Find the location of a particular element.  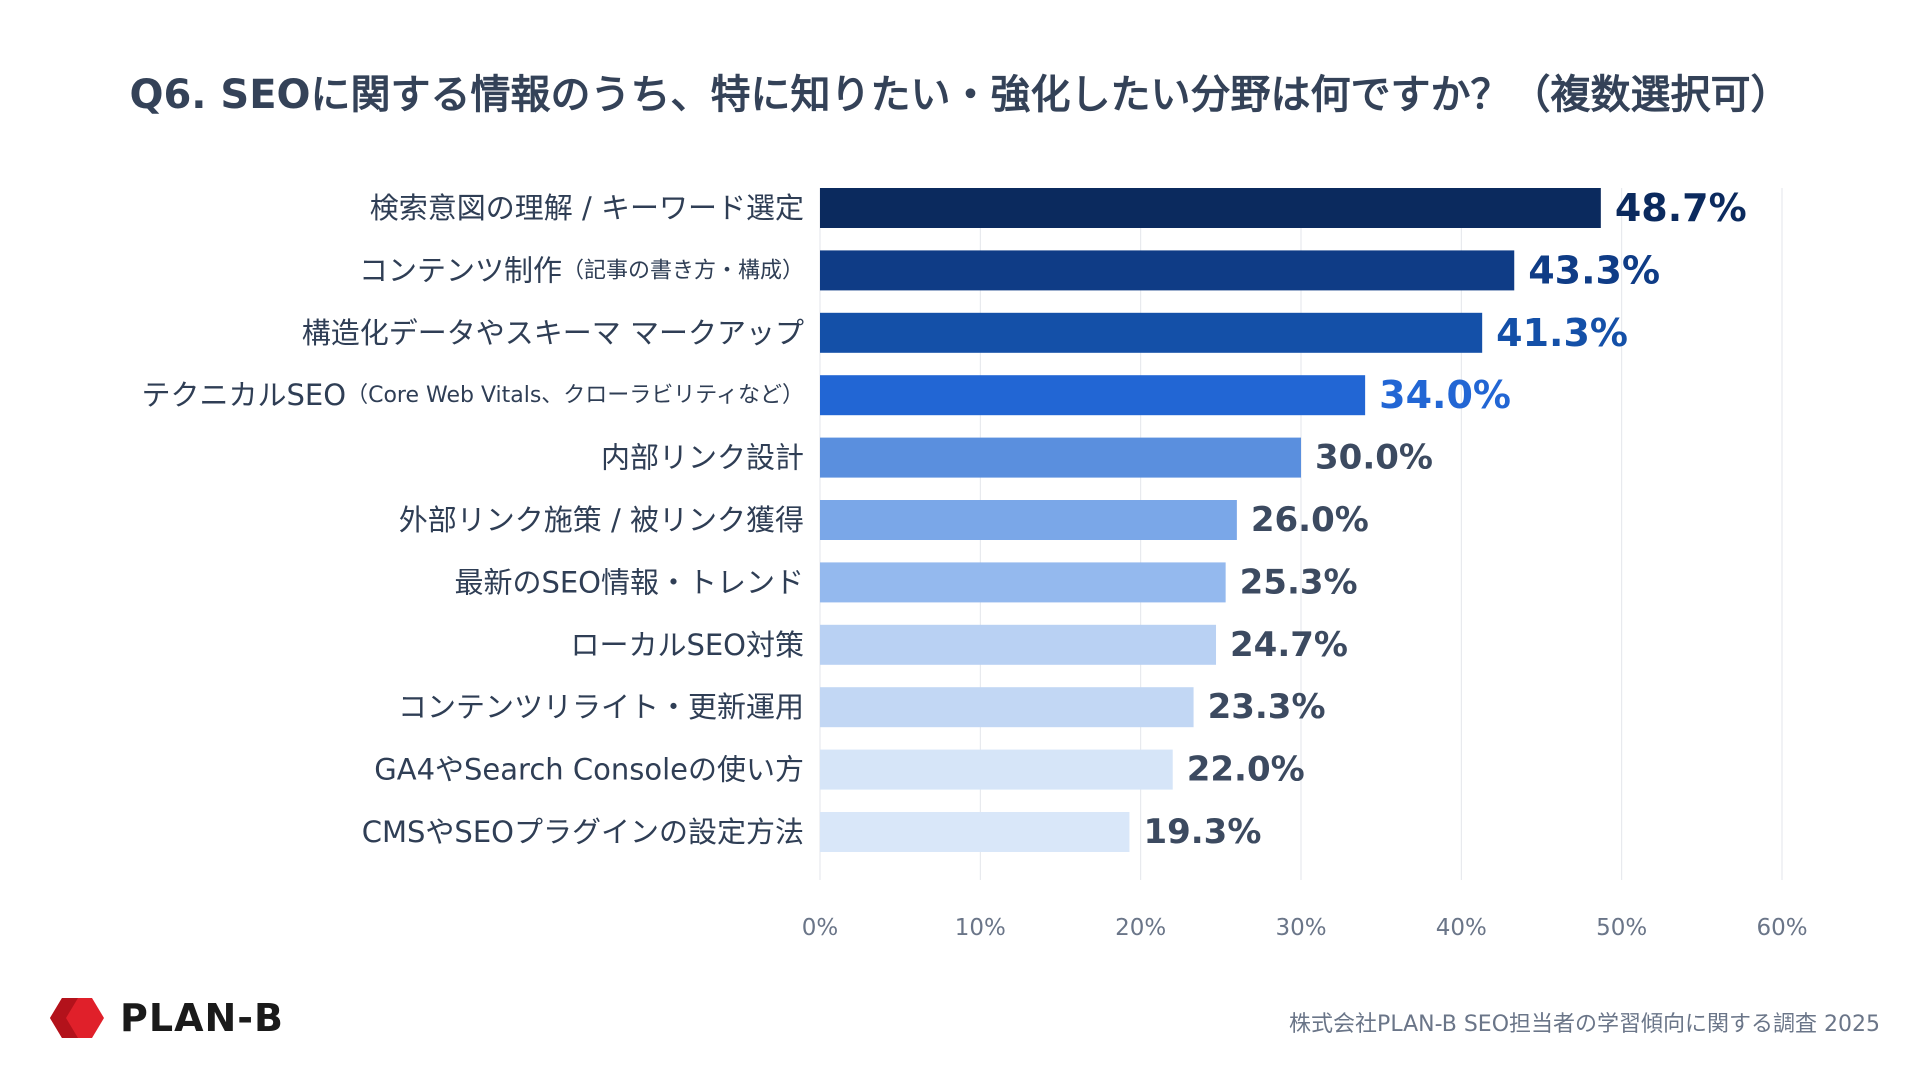

bar-value-label: 23.3% is located at coordinates (1267, 707).